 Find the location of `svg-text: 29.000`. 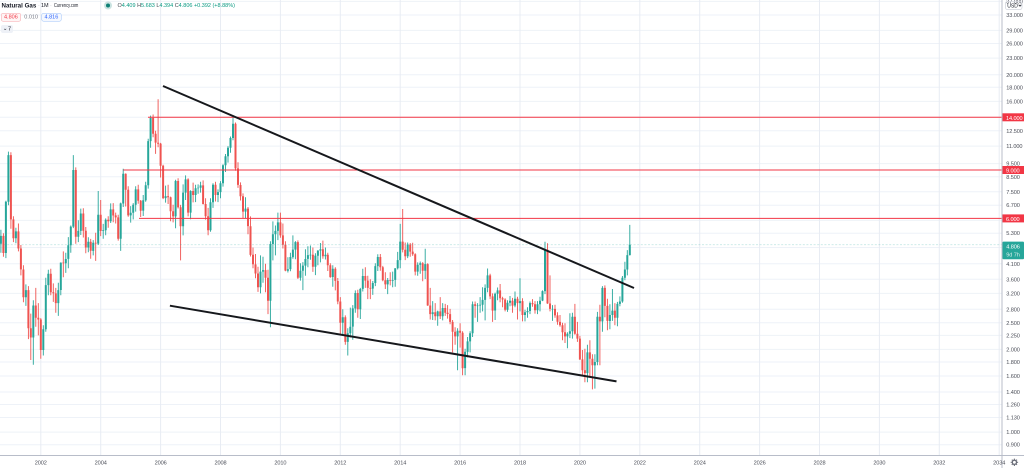

svg-text: 29.000 is located at coordinates (1014, 31).